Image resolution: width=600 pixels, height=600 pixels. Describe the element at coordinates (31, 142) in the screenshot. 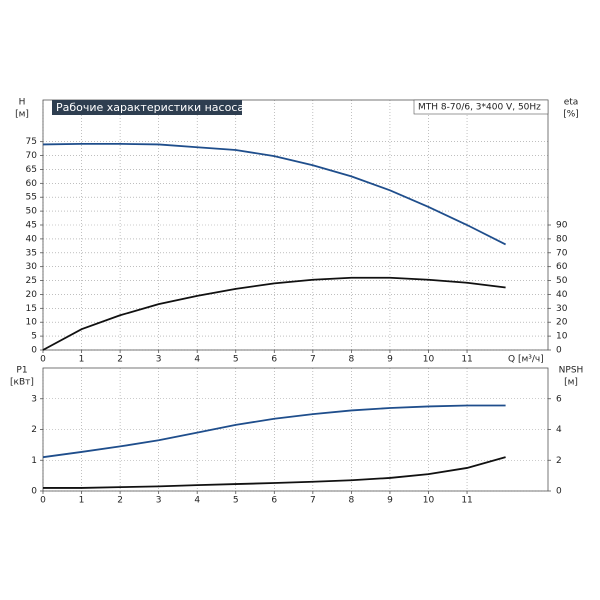

I see `y-tick-label: 75` at that location.